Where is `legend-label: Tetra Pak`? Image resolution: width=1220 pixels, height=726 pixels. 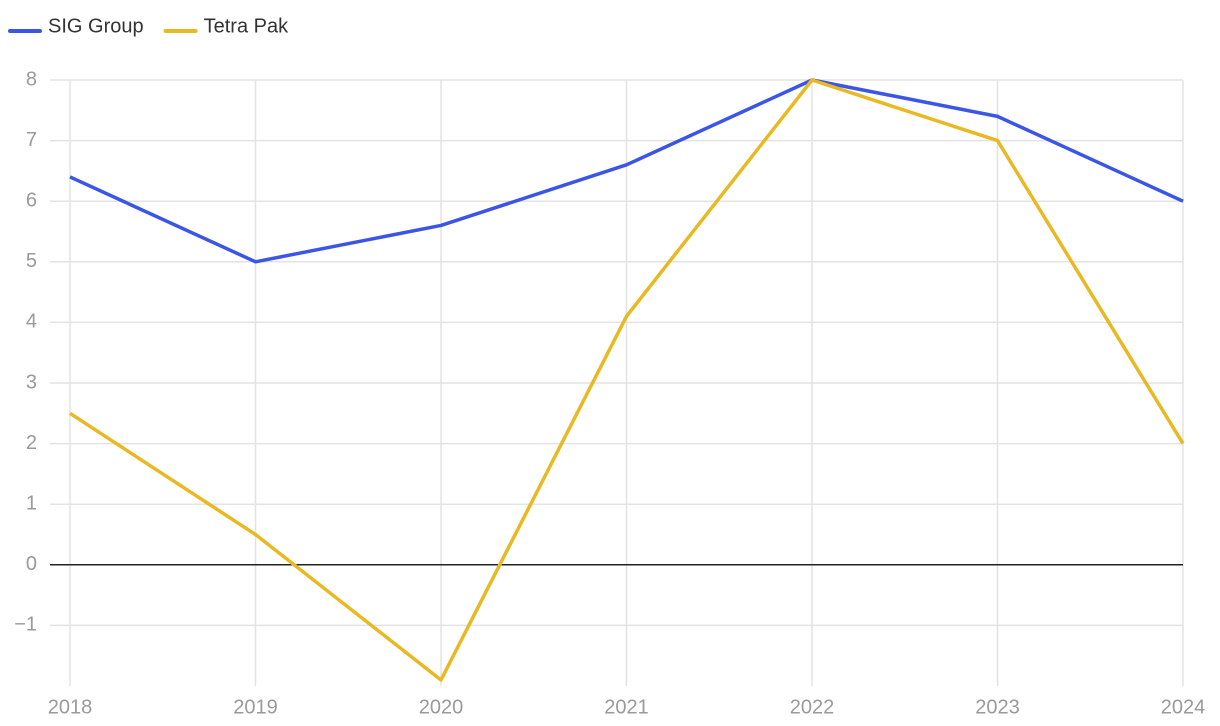 legend-label: Tetra Pak is located at coordinates (246, 26).